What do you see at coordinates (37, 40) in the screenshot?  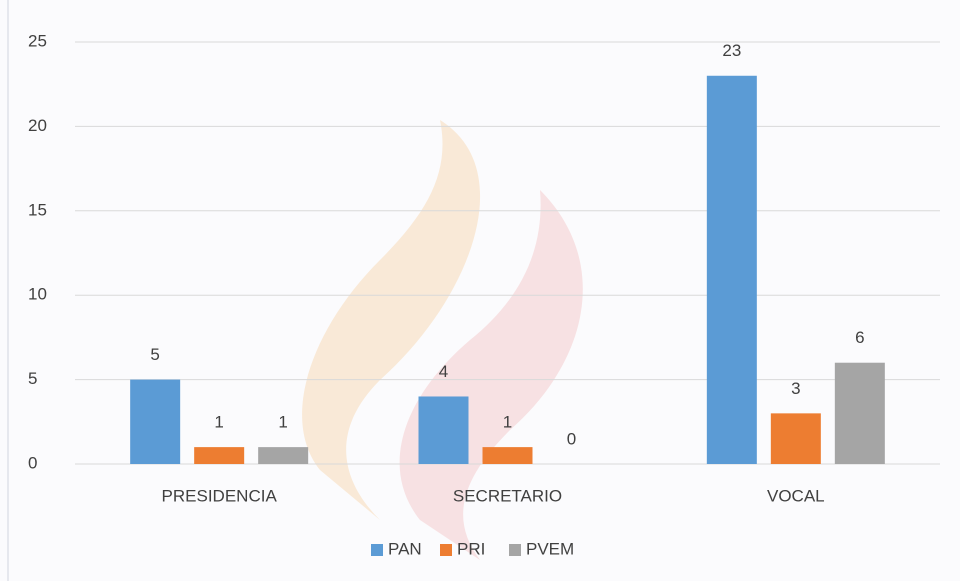 I see `y-tick-label: 25` at bounding box center [37, 40].